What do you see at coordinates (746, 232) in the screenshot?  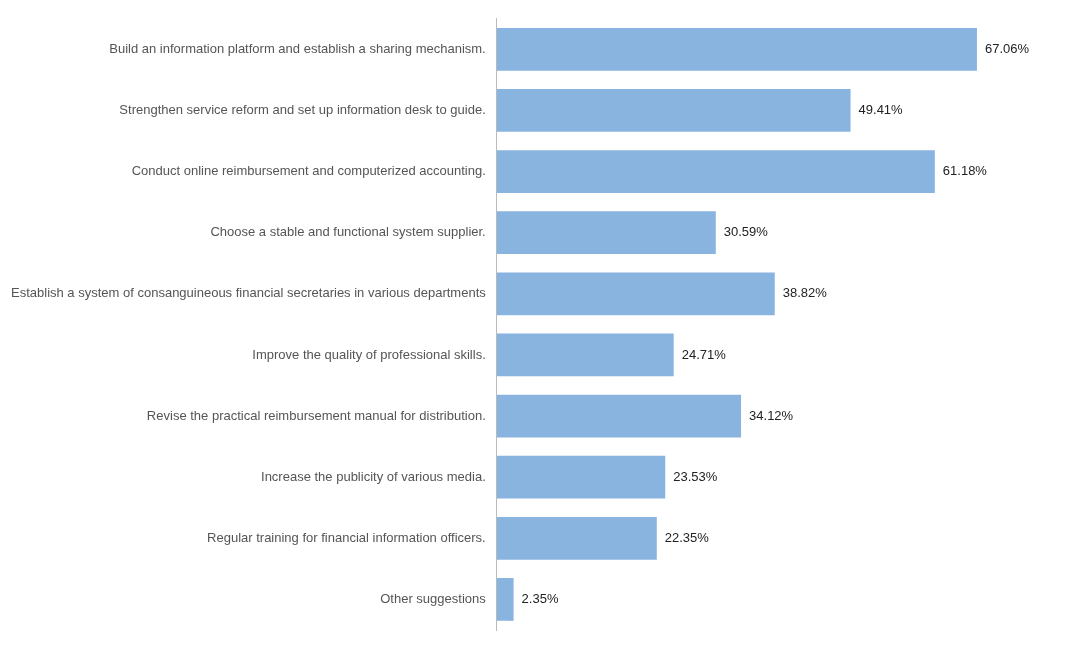 I see `data-label: 30.59%` at bounding box center [746, 232].